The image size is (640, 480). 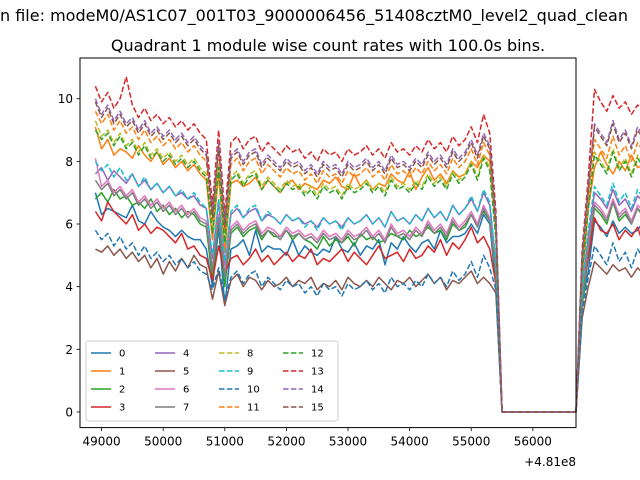 What do you see at coordinates (69, 350) in the screenshot?
I see `y-tick-label: 2` at bounding box center [69, 350].